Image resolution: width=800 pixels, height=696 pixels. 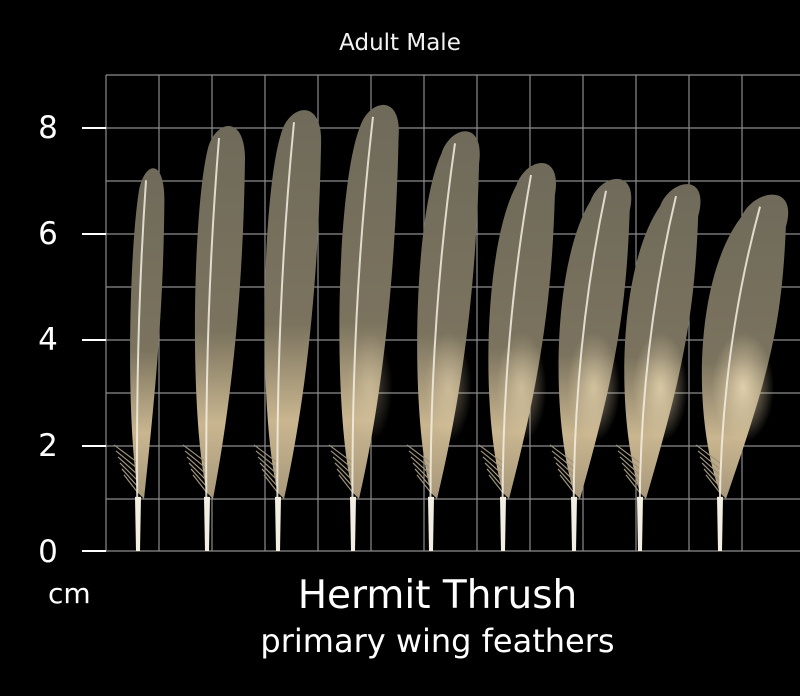 What do you see at coordinates (400, 43) in the screenshot?
I see `figure-title: Adult Male` at bounding box center [400, 43].